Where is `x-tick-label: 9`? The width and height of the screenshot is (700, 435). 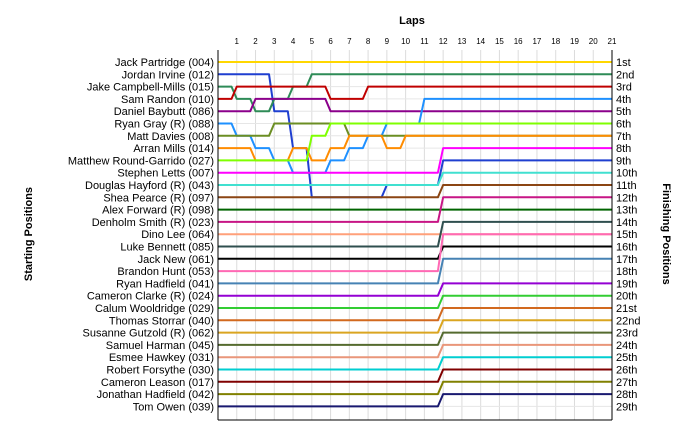 x-tick-label: 9 is located at coordinates (387, 41).